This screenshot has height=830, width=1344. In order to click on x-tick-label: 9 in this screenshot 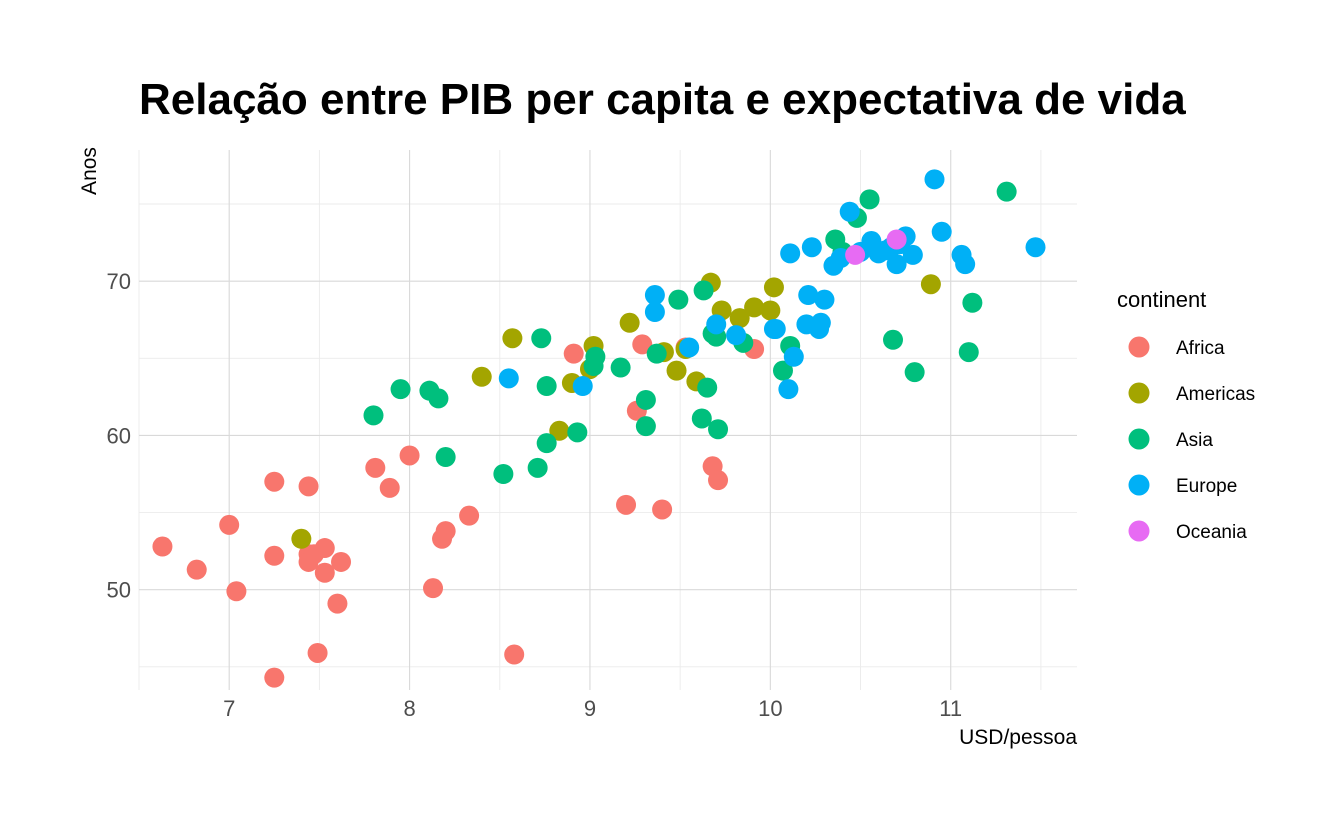, I will do `click(590, 708)`.